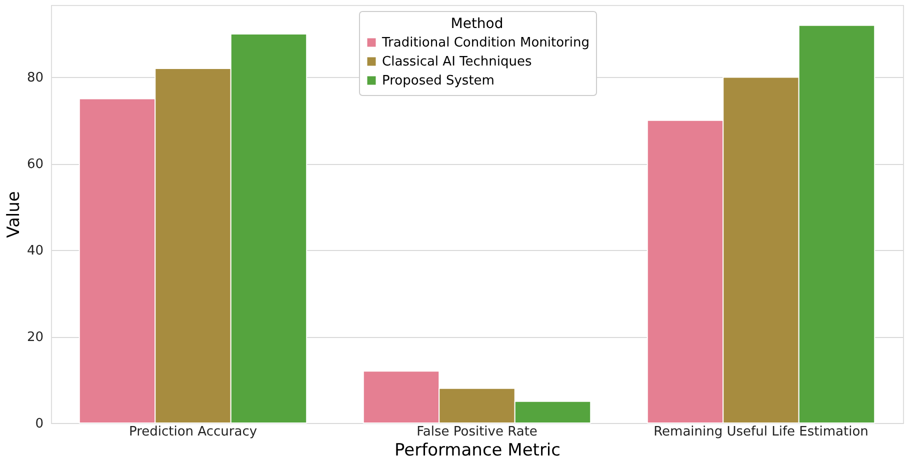 This screenshot has width=911, height=474. What do you see at coordinates (477, 432) in the screenshot?
I see `x-tick-label: False Positive Rate` at bounding box center [477, 432].